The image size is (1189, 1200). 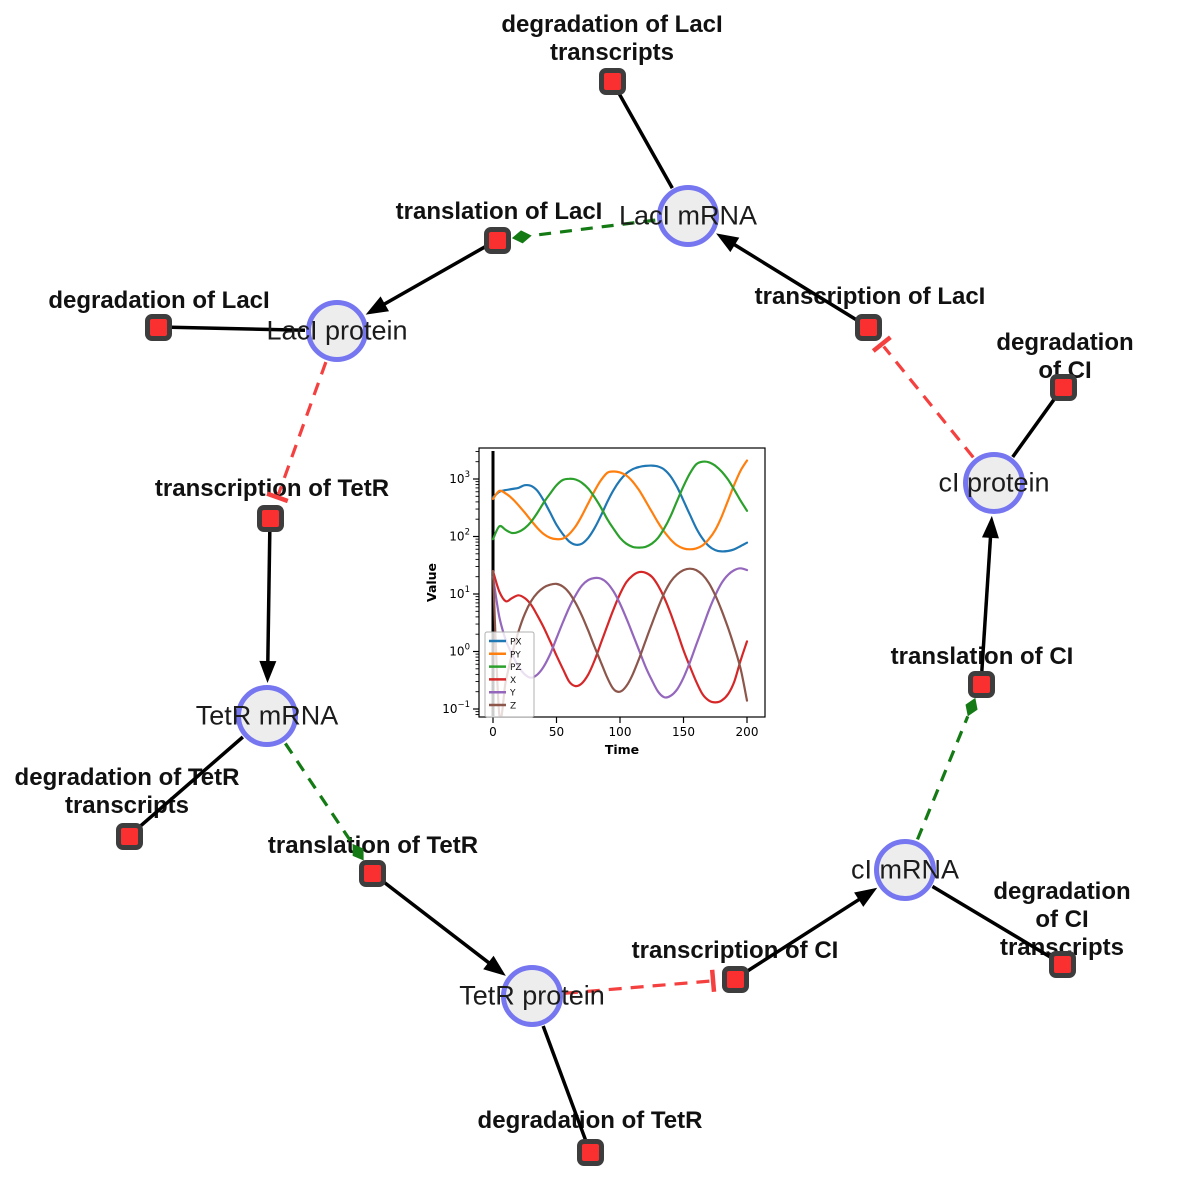 I want to click on species-node-ci_protein, so click(x=994, y=483).